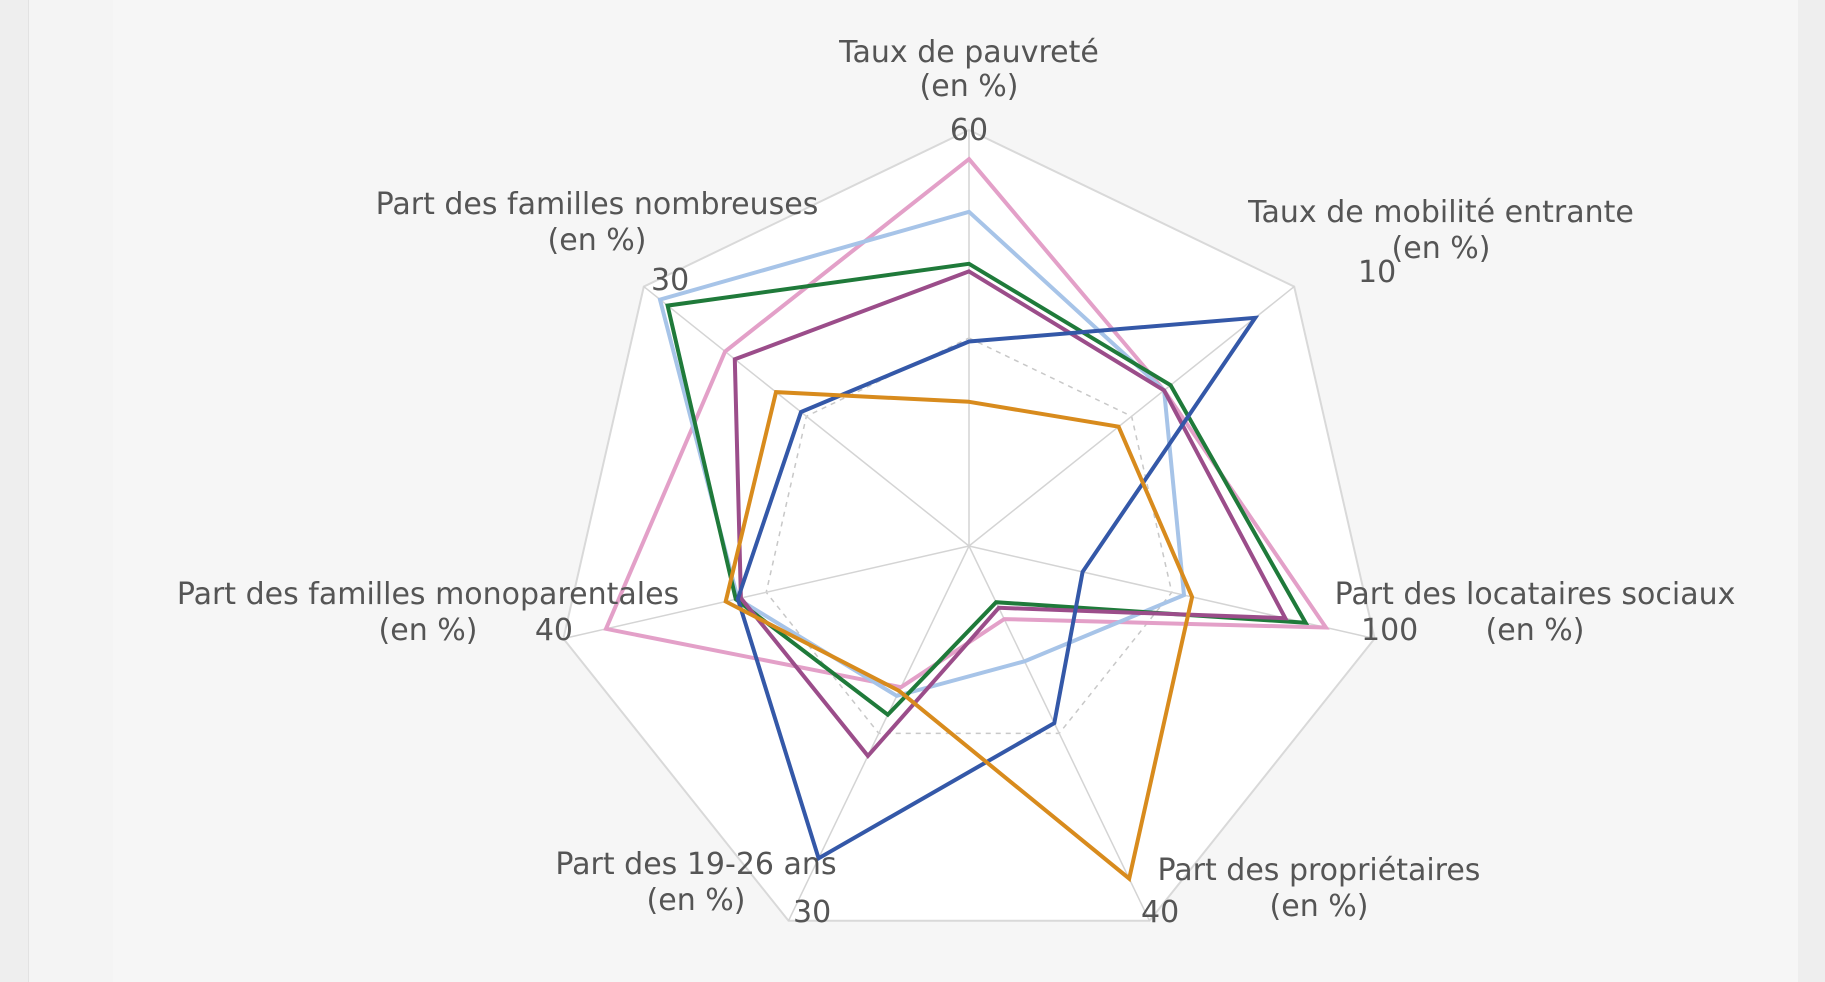 The width and height of the screenshot is (1825, 982). Describe the element at coordinates (968, 52) in the screenshot. I see `axis-title: Taux de pauvreté` at that location.